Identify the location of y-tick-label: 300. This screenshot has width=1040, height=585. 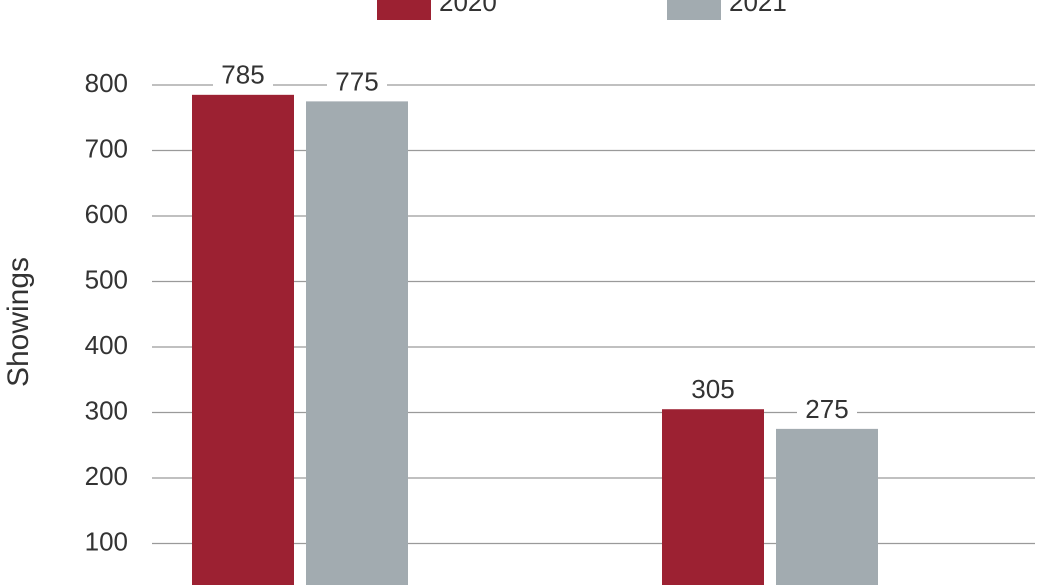
(106, 410).